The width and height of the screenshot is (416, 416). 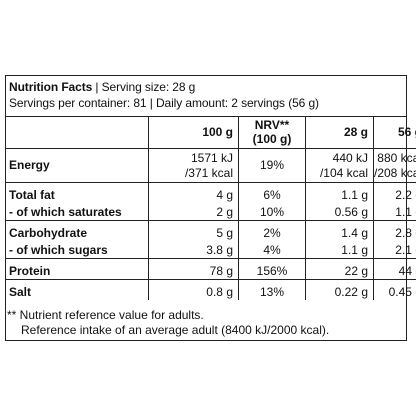 I want to click on row-label: Energy, so click(x=77, y=165).